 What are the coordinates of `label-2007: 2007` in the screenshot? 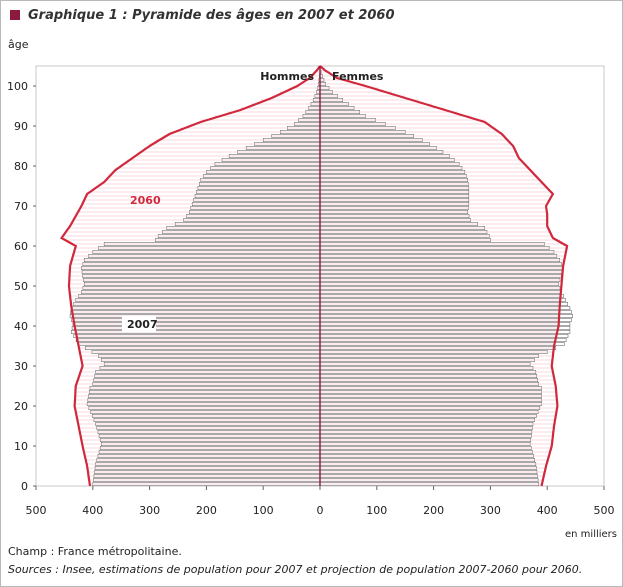 It's located at (142, 324).